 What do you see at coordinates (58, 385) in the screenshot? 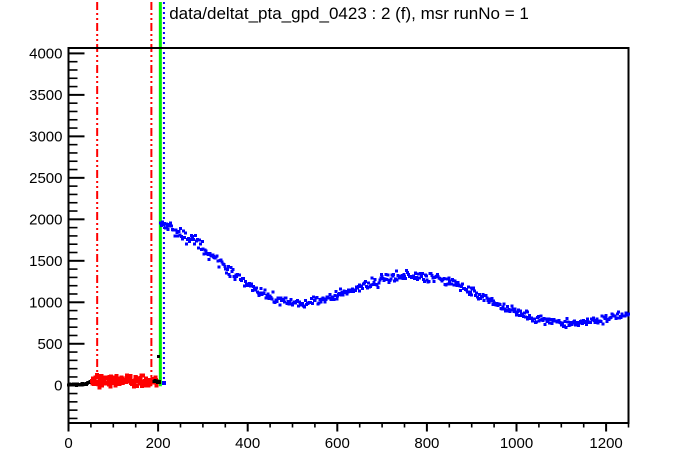
I see `y-axis-tick-label: 0` at bounding box center [58, 385].